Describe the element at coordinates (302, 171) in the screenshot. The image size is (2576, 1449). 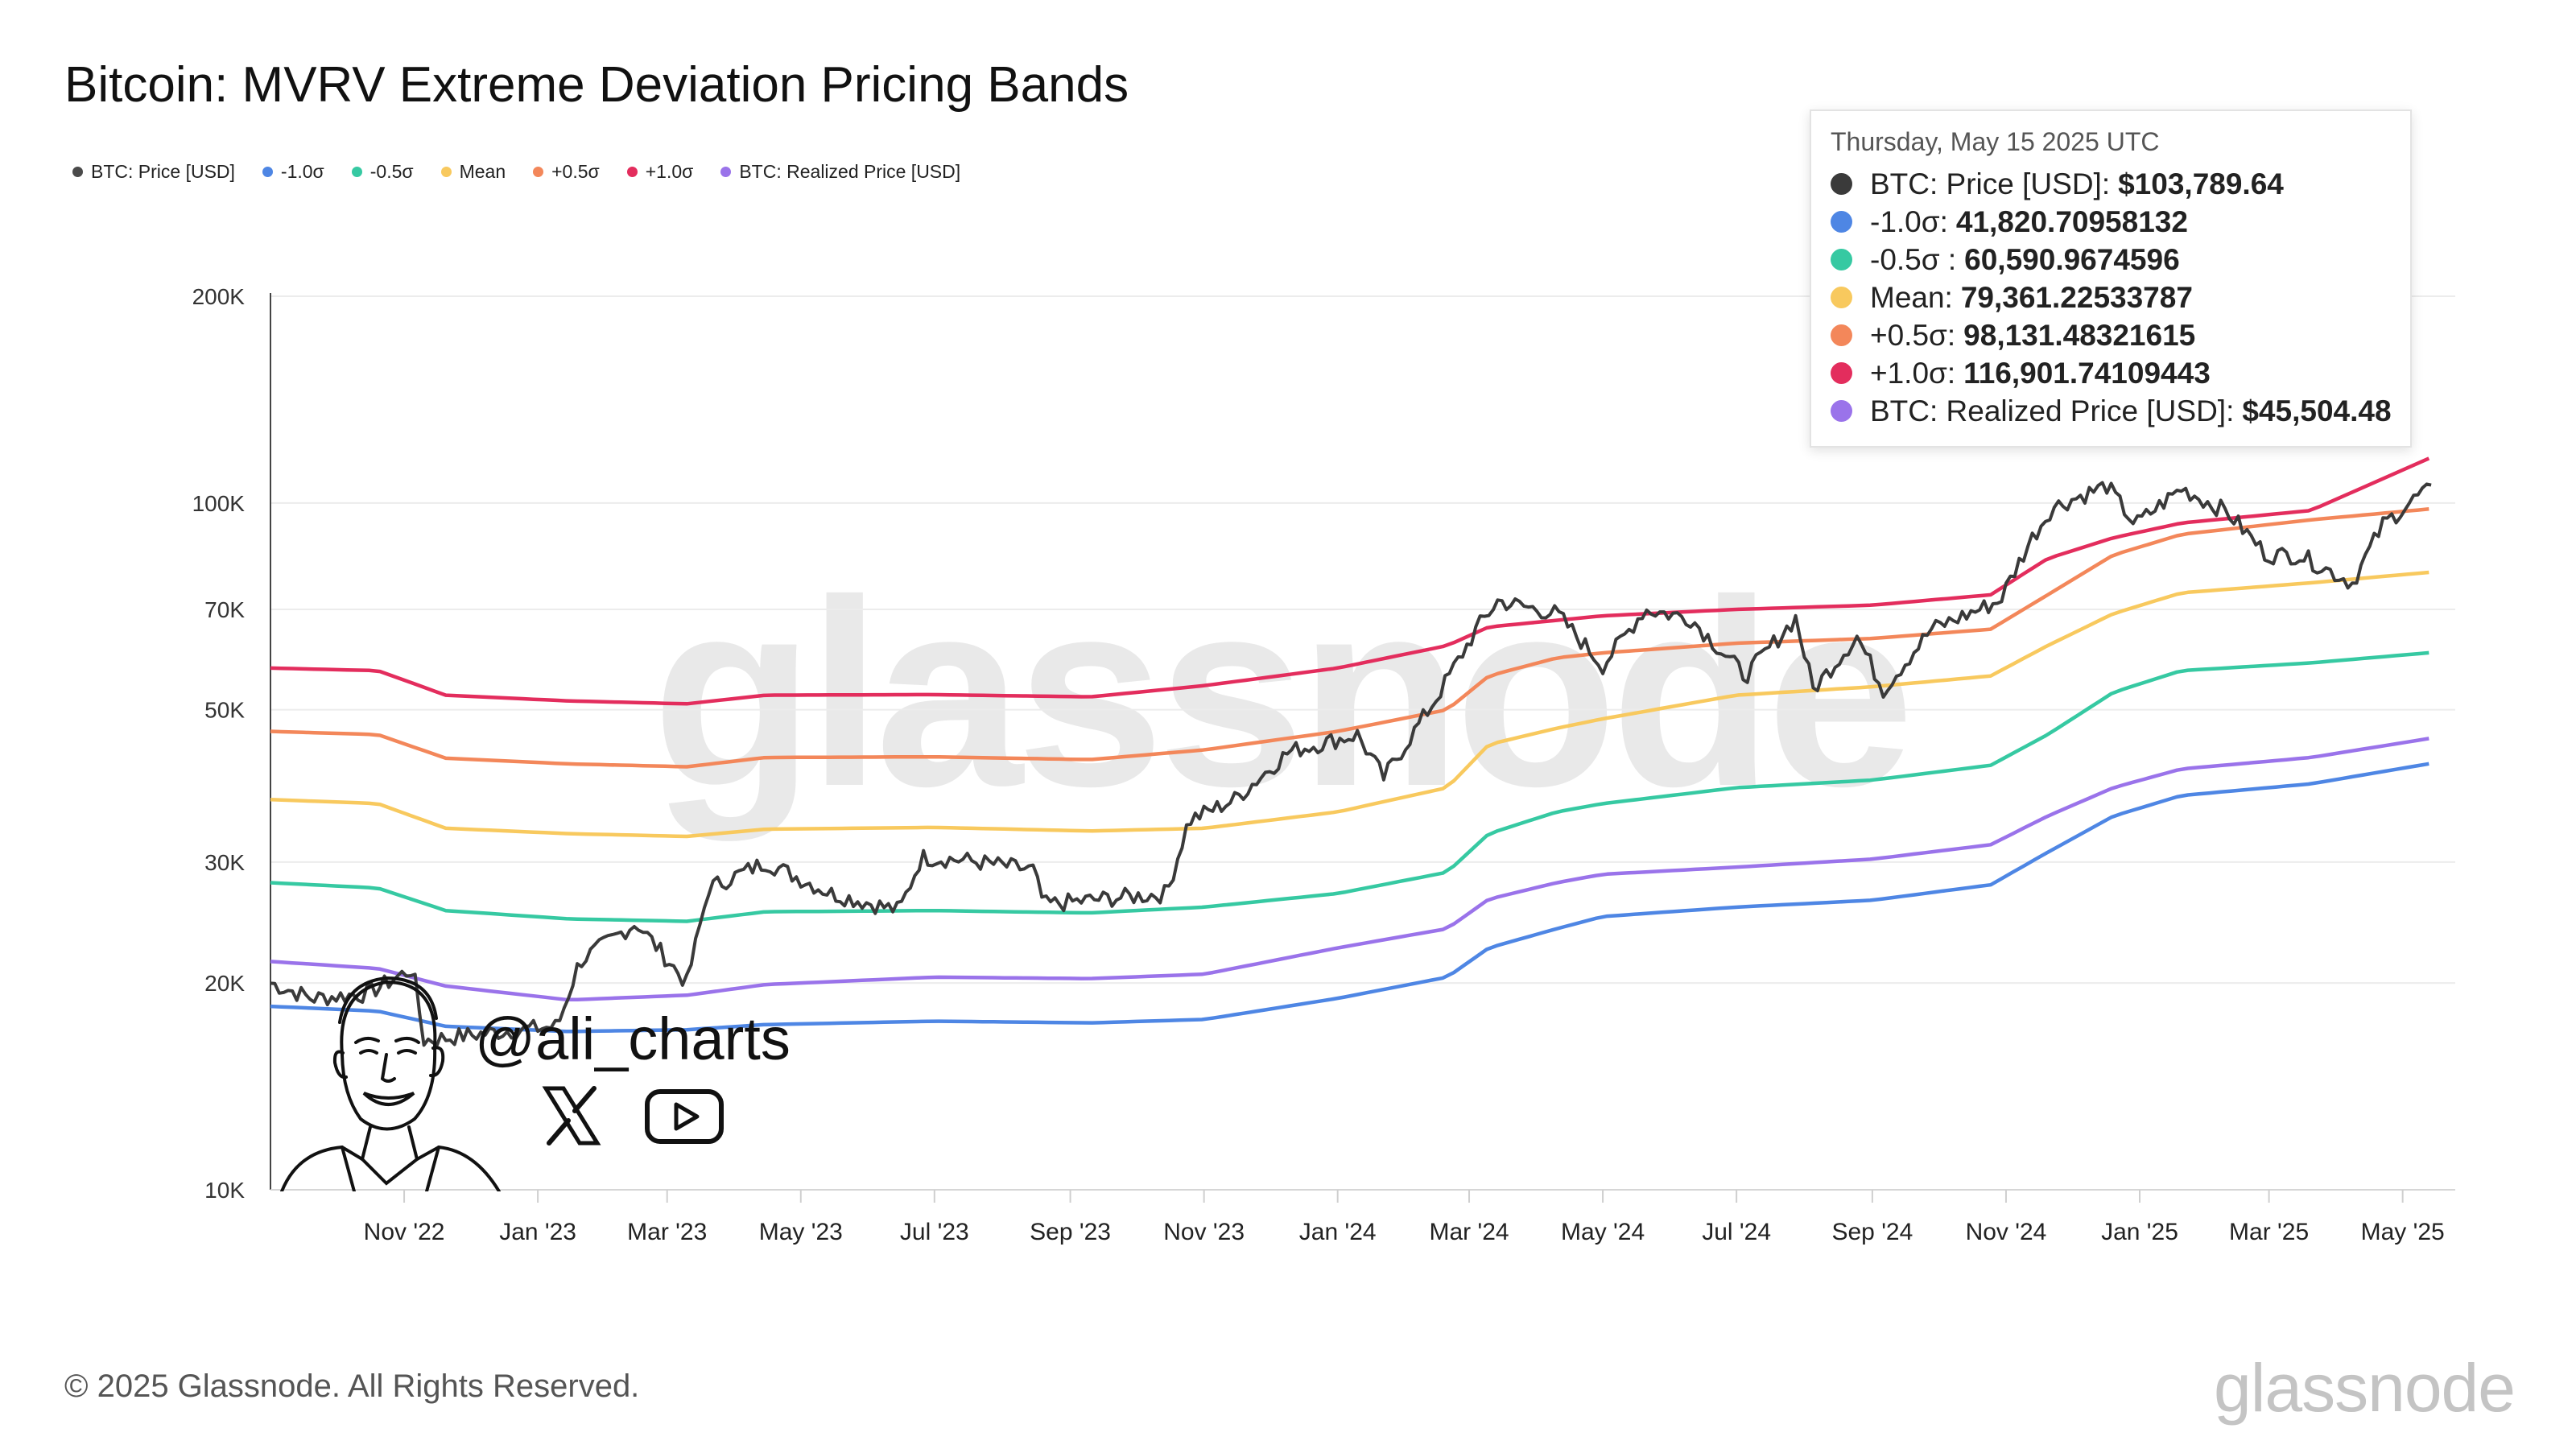
I see `legend-label: -1.0σ` at that location.